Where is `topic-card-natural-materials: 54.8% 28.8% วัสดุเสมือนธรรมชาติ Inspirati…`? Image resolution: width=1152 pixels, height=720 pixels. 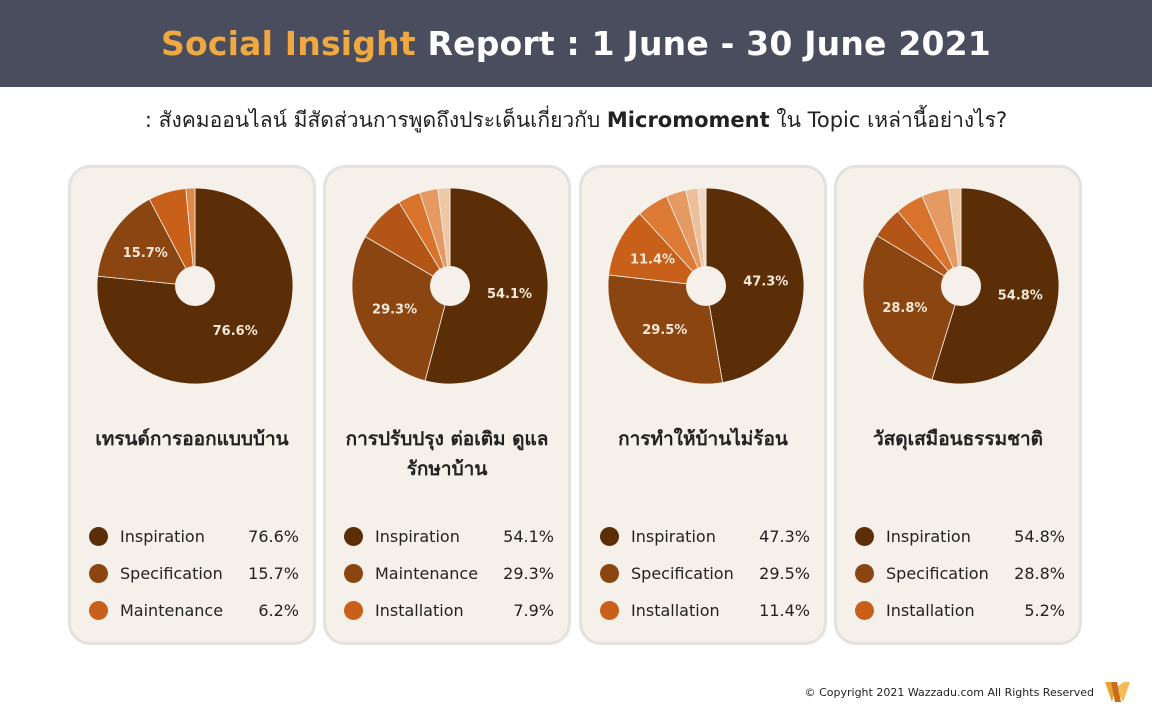
topic-card-natural-materials: 54.8% 28.8% วัสดุเสมือนธรรมชาติ Inspirati… is located at coordinates (958, 405).